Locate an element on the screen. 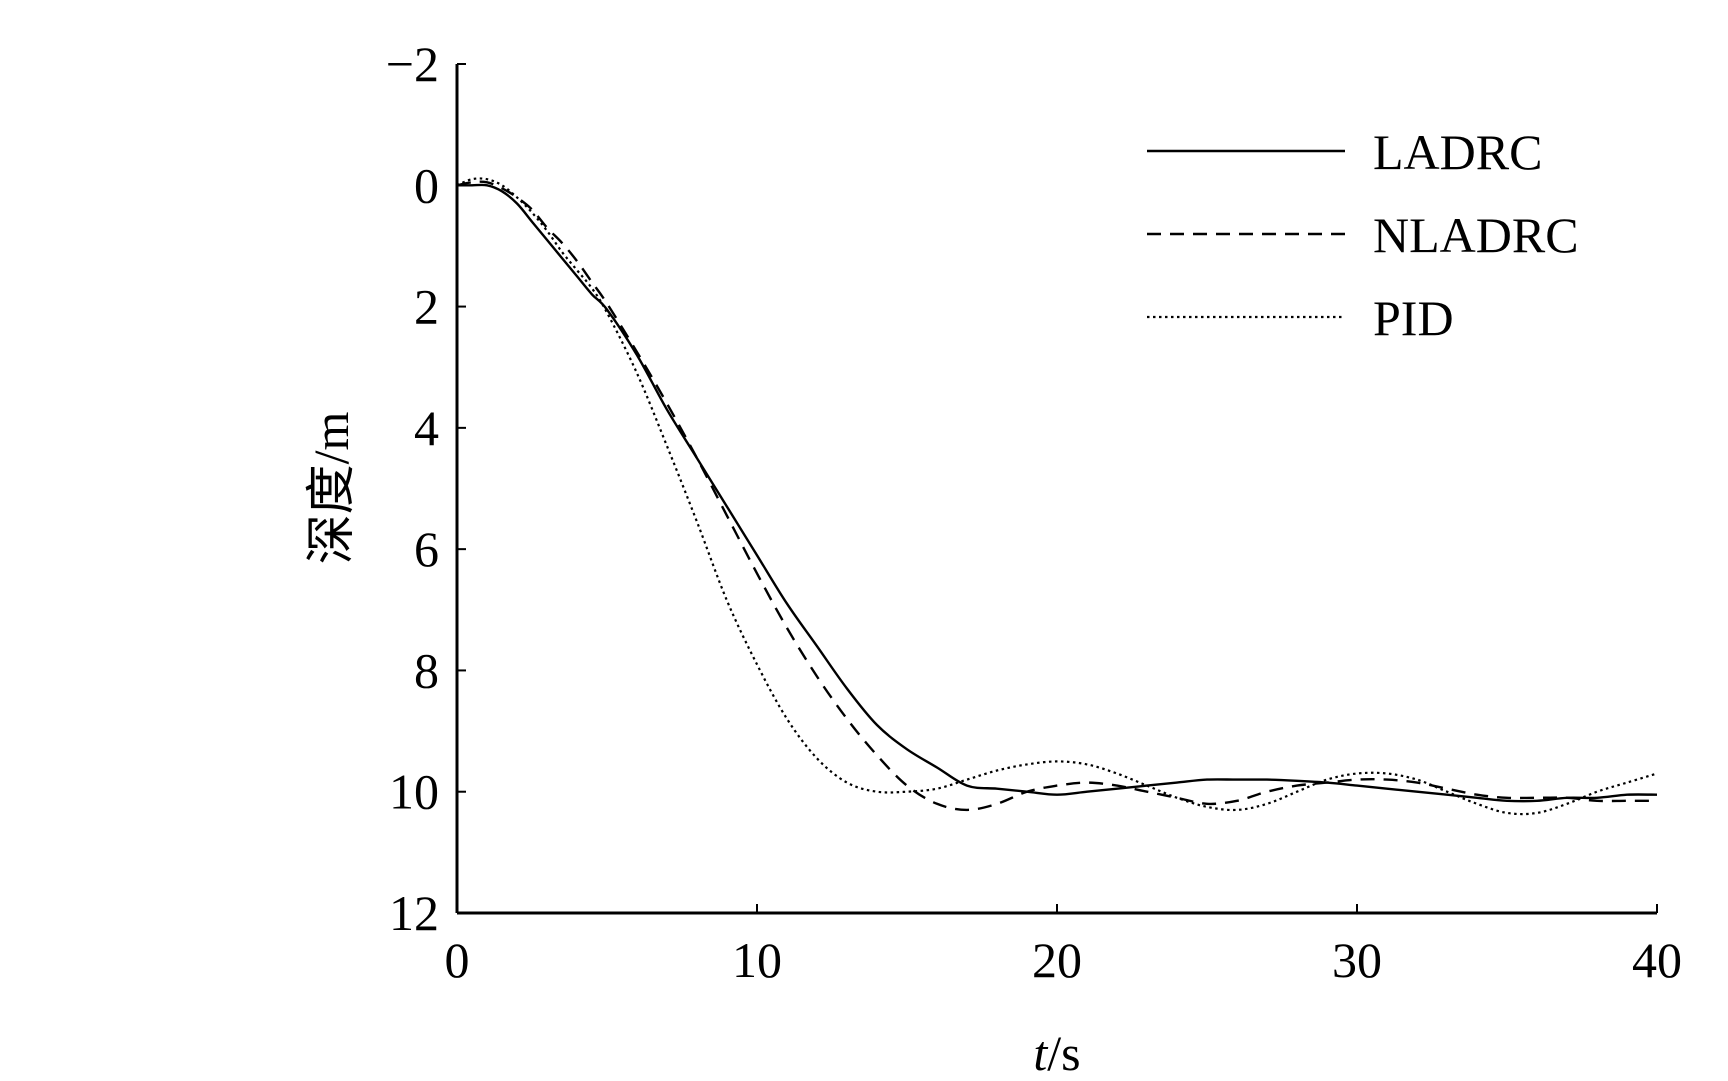 This screenshot has width=1728, height=1081. y-tick-label: 2 is located at coordinates (426, 307).